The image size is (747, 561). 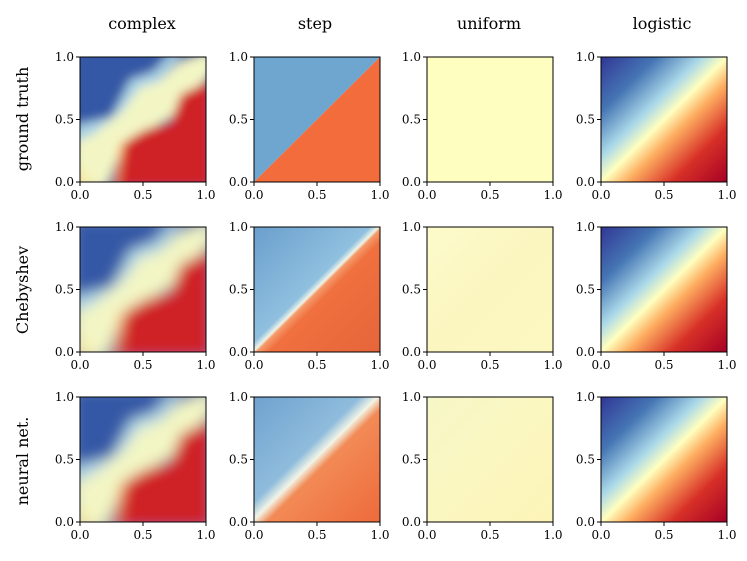 I want to click on row-label-ground-truth: ground truth, so click(x=22, y=119).